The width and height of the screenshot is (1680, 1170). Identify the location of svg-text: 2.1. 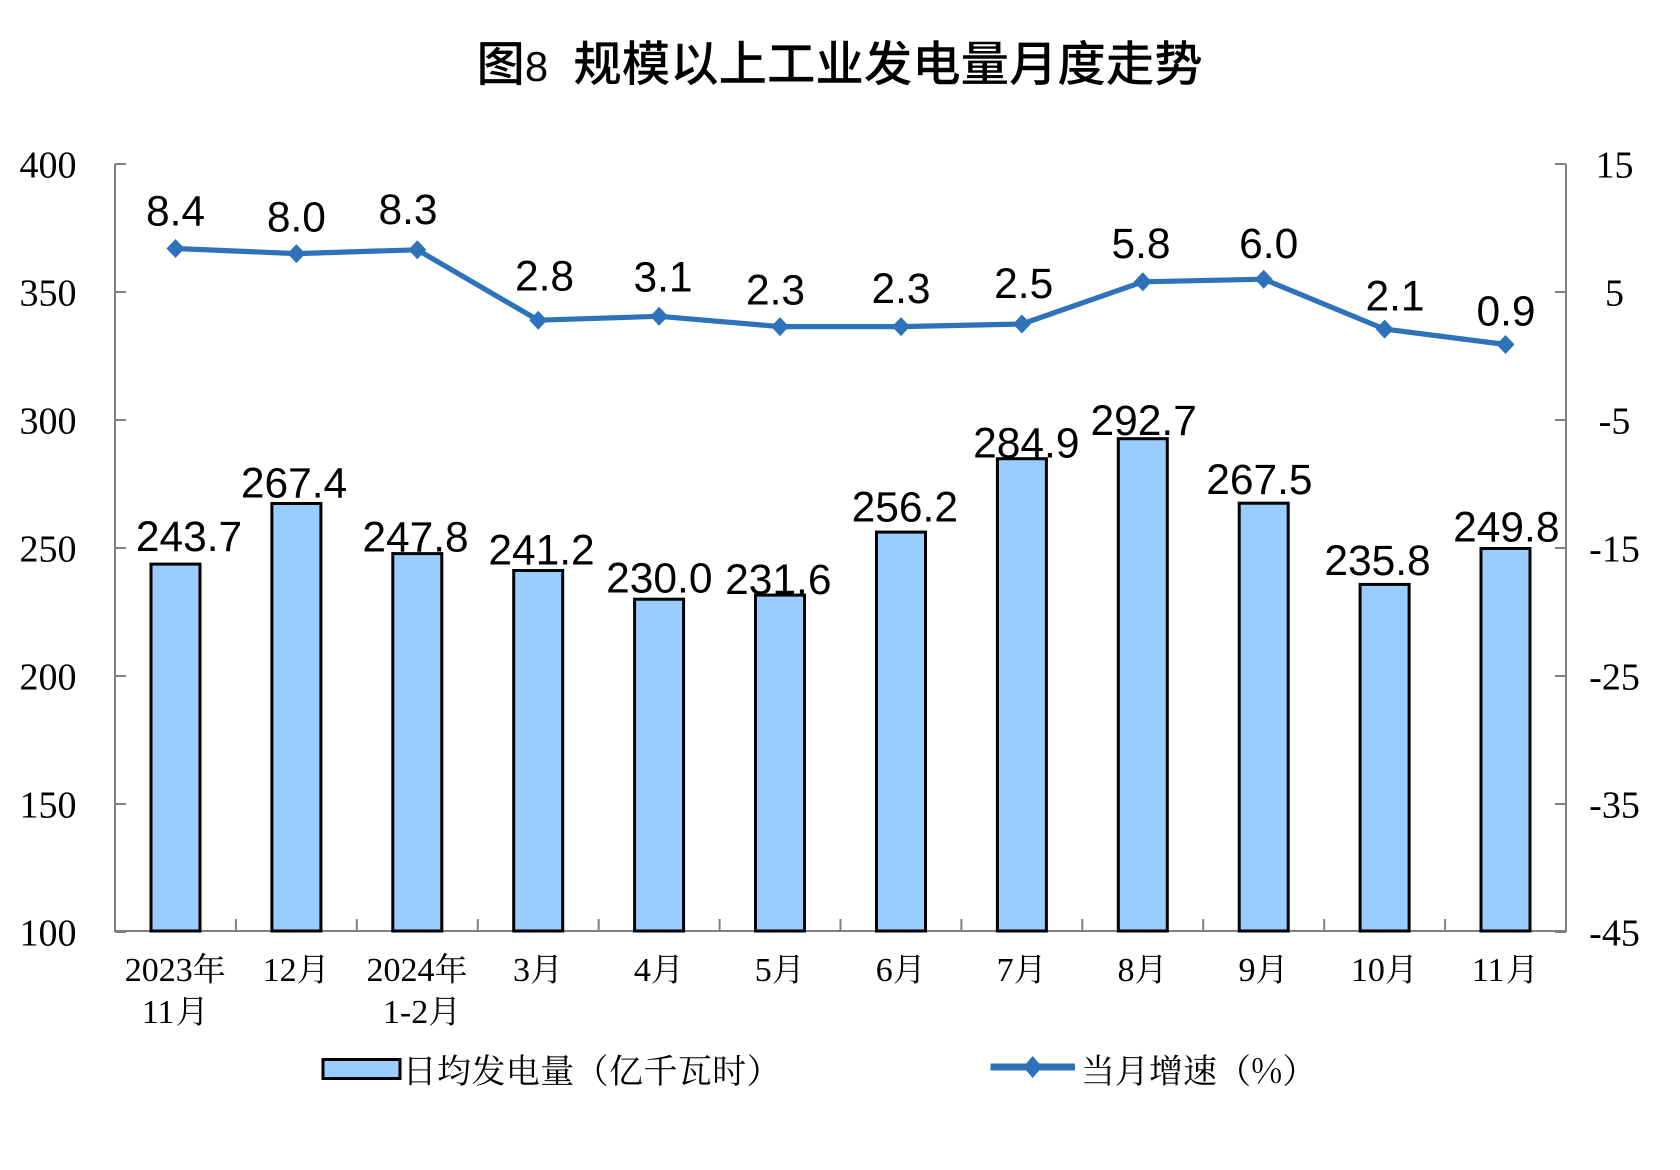
(1394, 296).